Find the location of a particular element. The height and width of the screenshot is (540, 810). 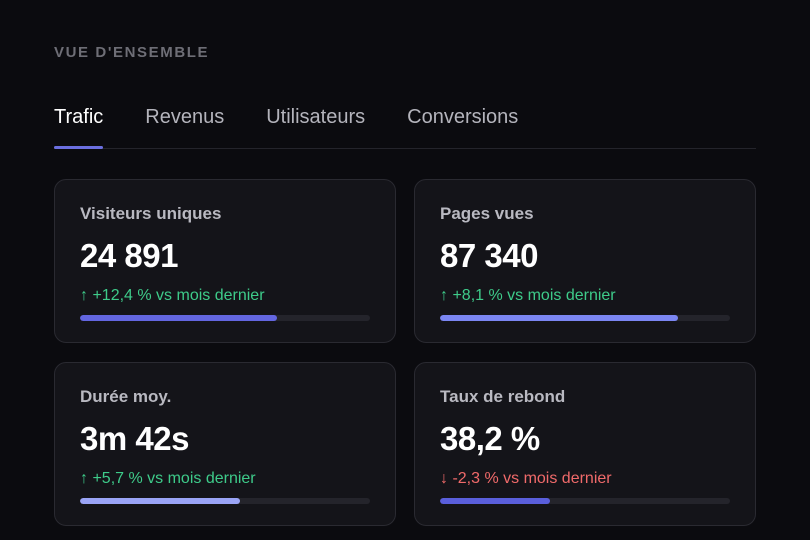

tab-conversions: Conversions is located at coordinates (463, 117).